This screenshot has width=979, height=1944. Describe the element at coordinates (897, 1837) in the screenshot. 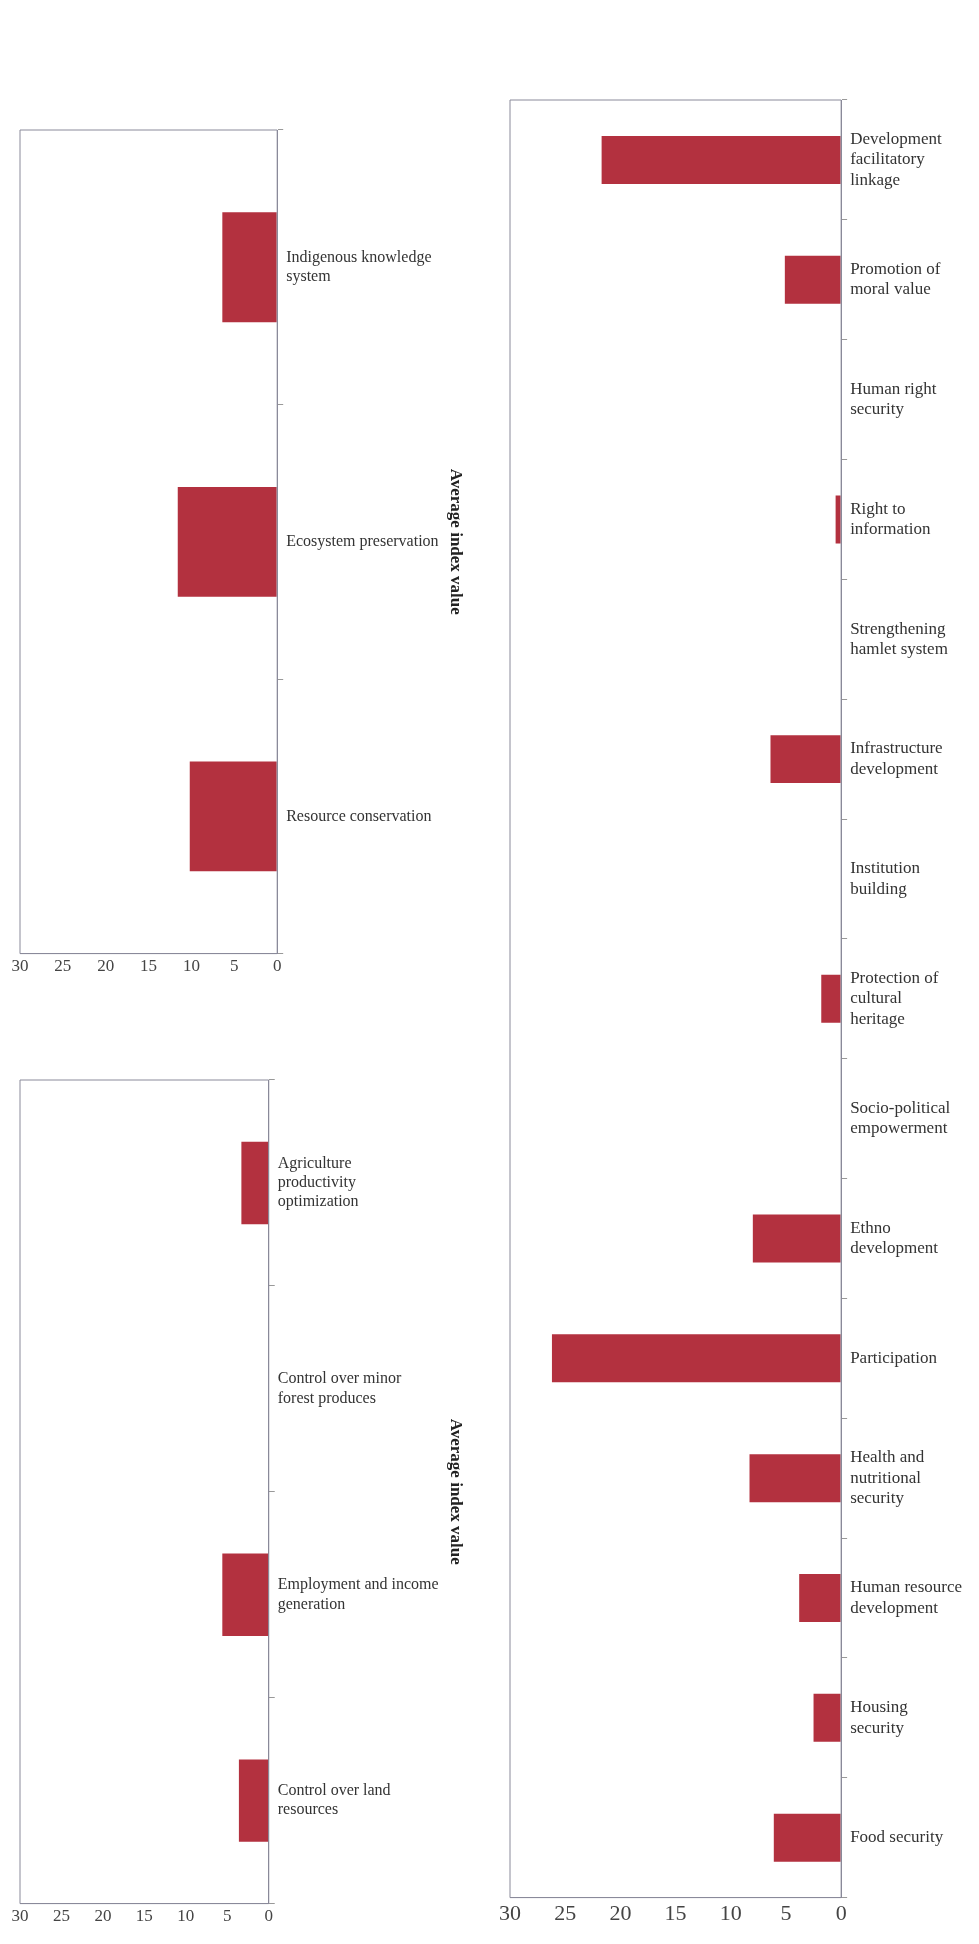

I see `y-tick-label: Food security` at that location.